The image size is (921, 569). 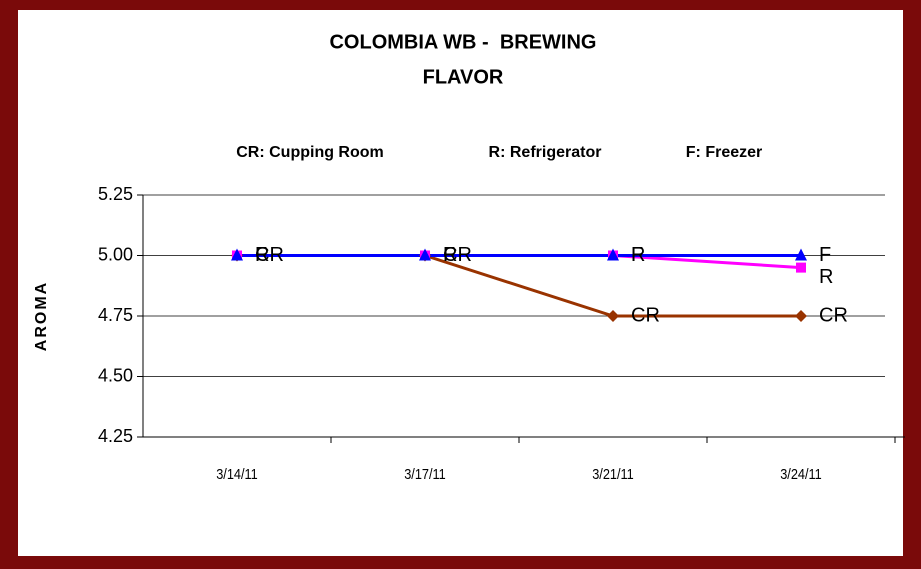 I want to click on y-tick-label: 5.00, so click(x=115, y=254).